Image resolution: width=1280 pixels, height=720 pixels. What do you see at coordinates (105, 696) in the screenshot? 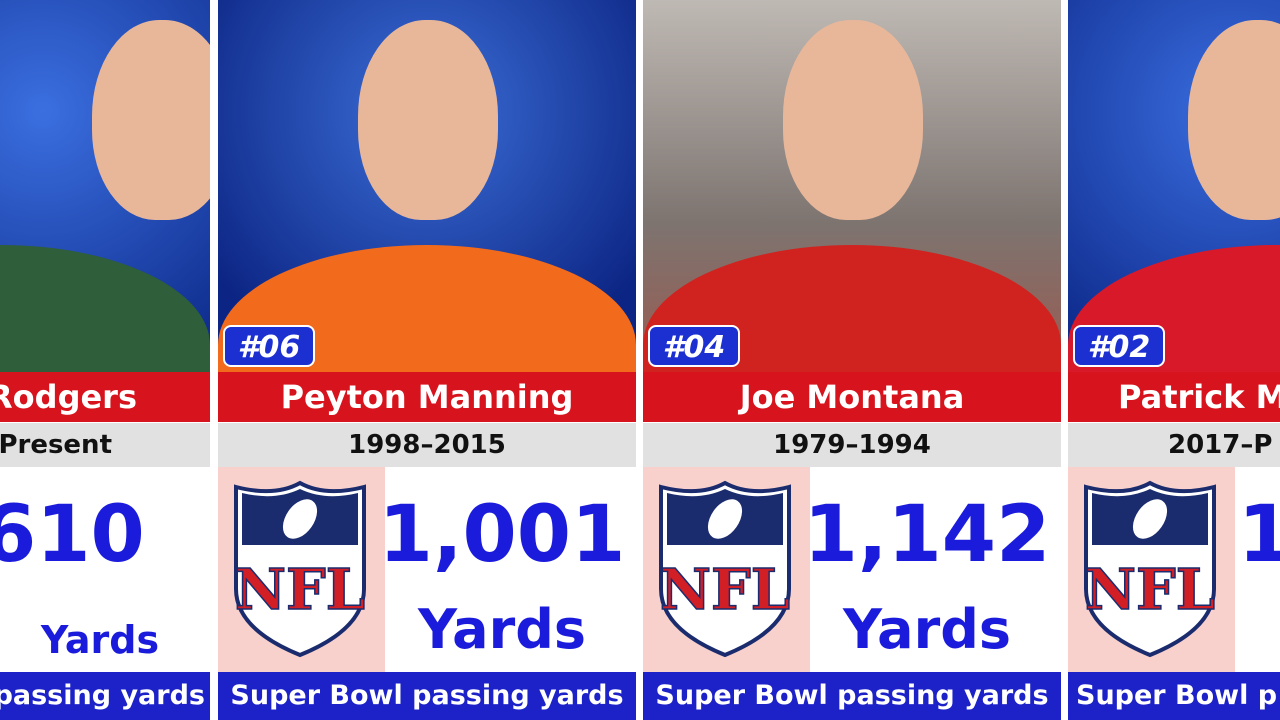
I see `stat-label: passing yards` at bounding box center [105, 696].